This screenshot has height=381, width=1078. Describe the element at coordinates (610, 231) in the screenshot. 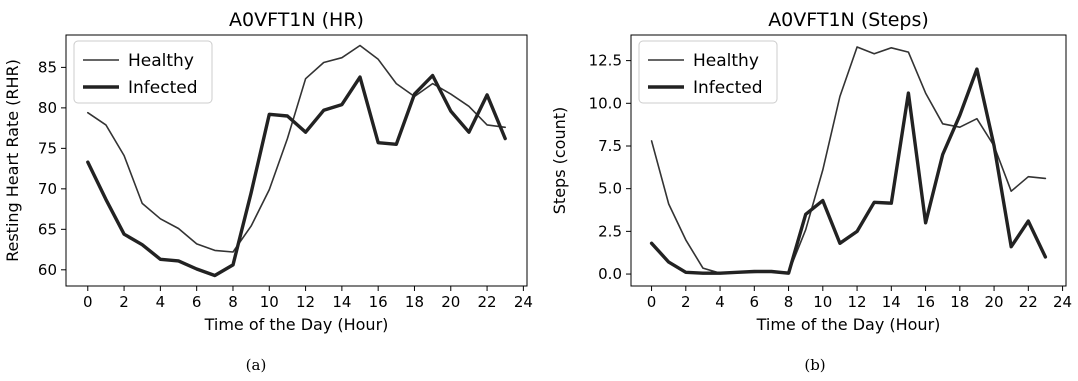

I see `y-tick-label: 2.5` at that location.